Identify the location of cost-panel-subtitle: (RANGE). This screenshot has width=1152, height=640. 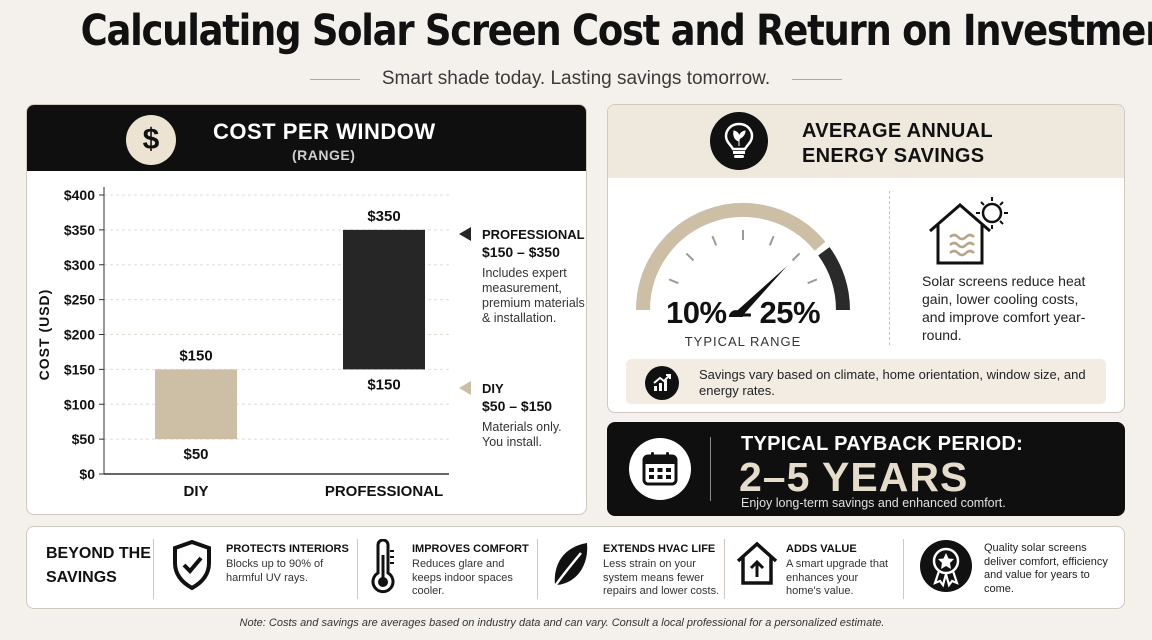
(324, 155).